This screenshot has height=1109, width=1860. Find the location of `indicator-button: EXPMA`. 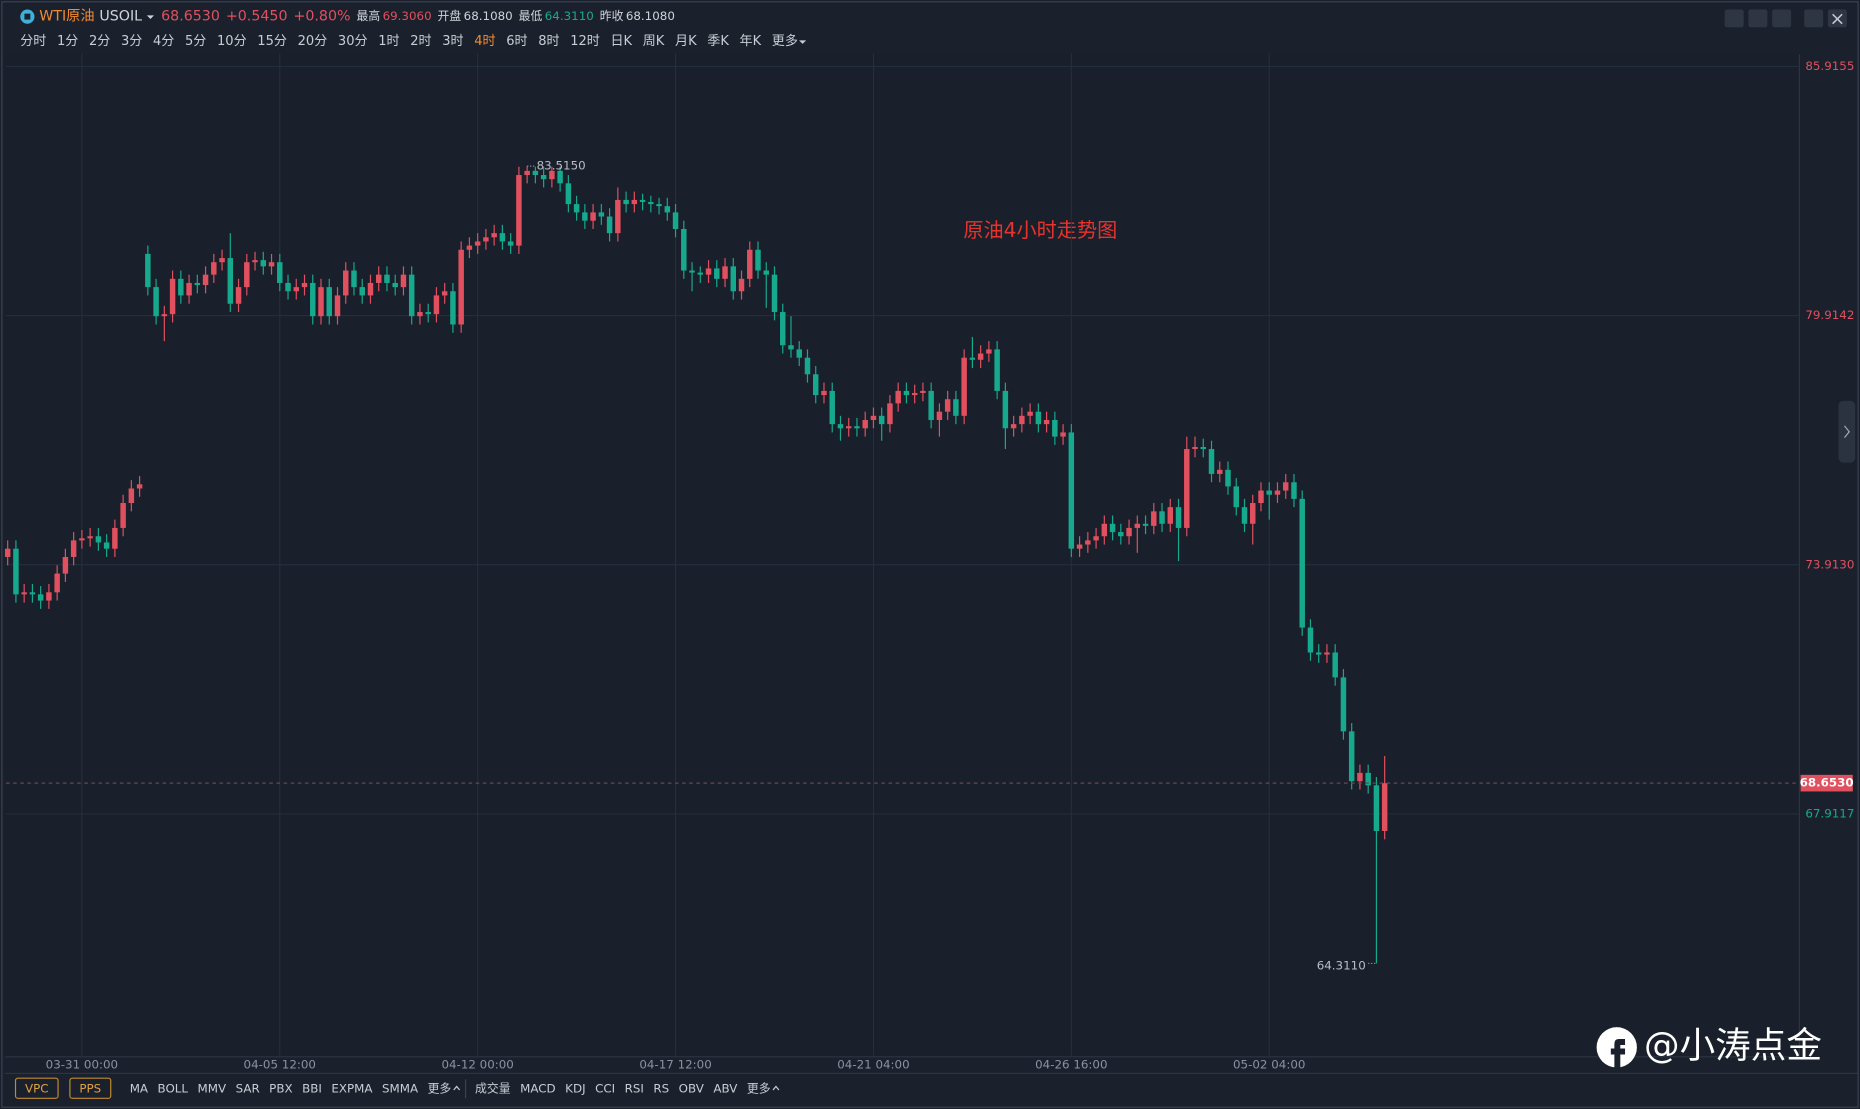

indicator-button: EXPMA is located at coordinates (352, 1088).